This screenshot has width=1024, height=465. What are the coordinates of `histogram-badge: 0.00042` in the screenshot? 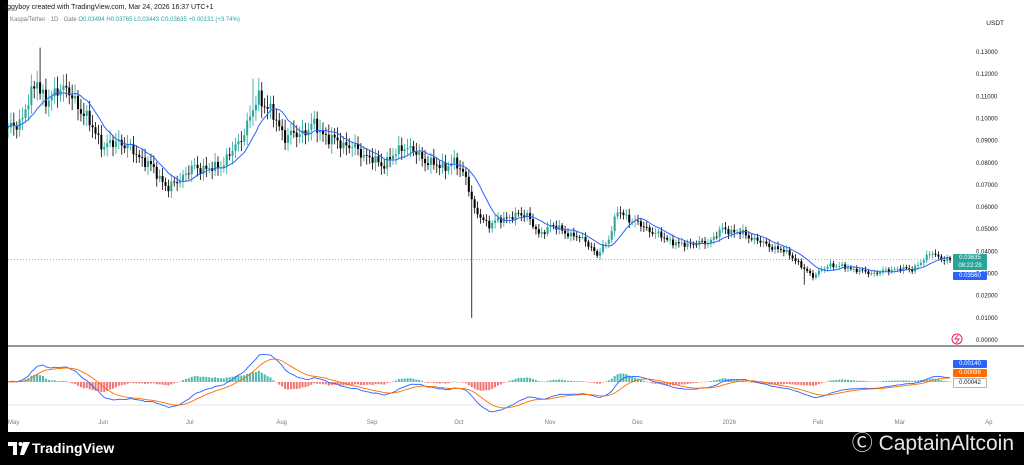 It's located at (970, 383).